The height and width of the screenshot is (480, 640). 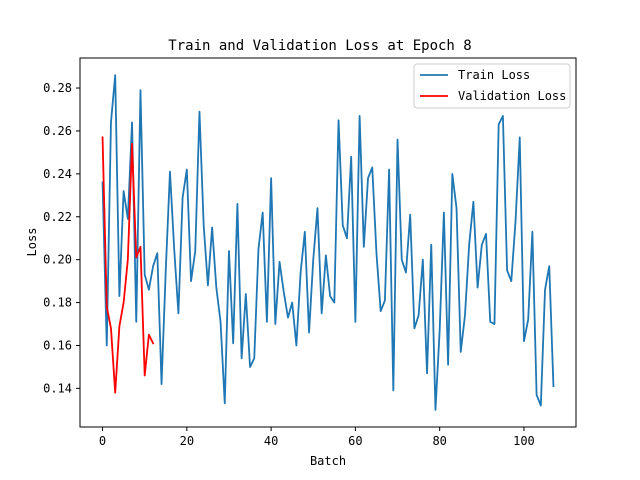 What do you see at coordinates (128, 265) in the screenshot?
I see `series-line-validation-loss` at bounding box center [128, 265].